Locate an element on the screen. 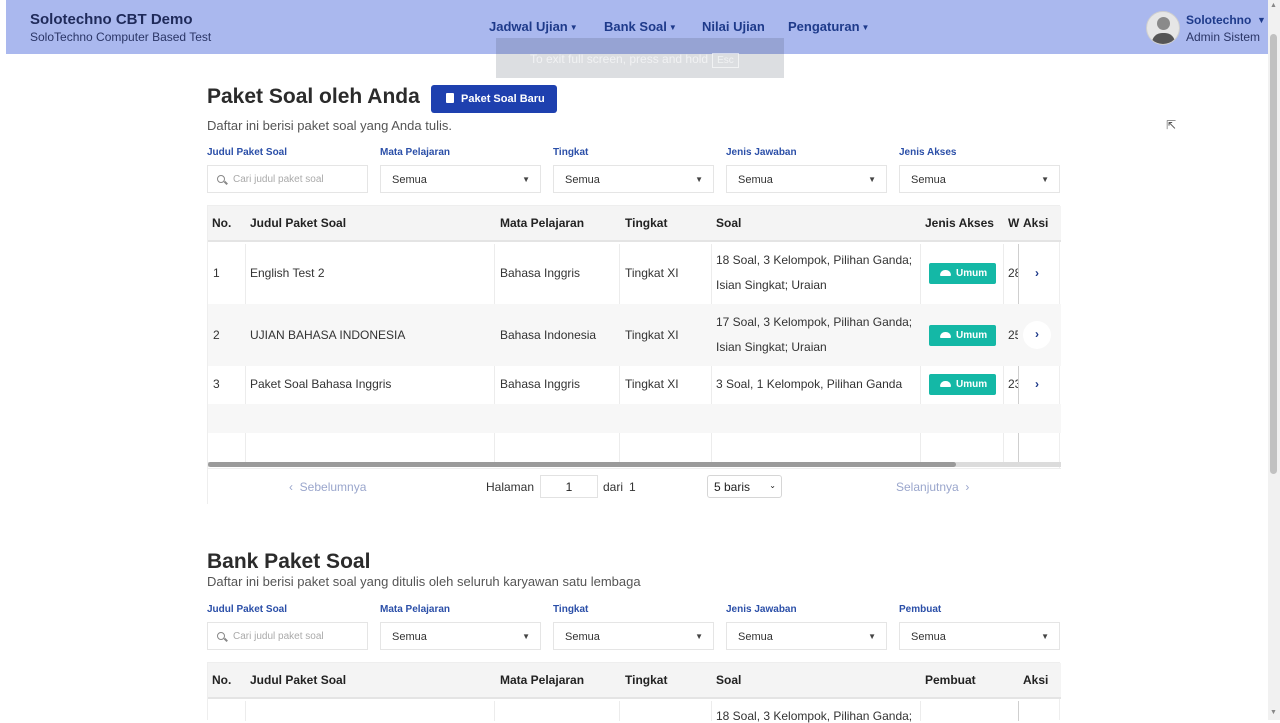 This screenshot has width=1280, height=723. esc-key-label: Esc is located at coordinates (725, 60).